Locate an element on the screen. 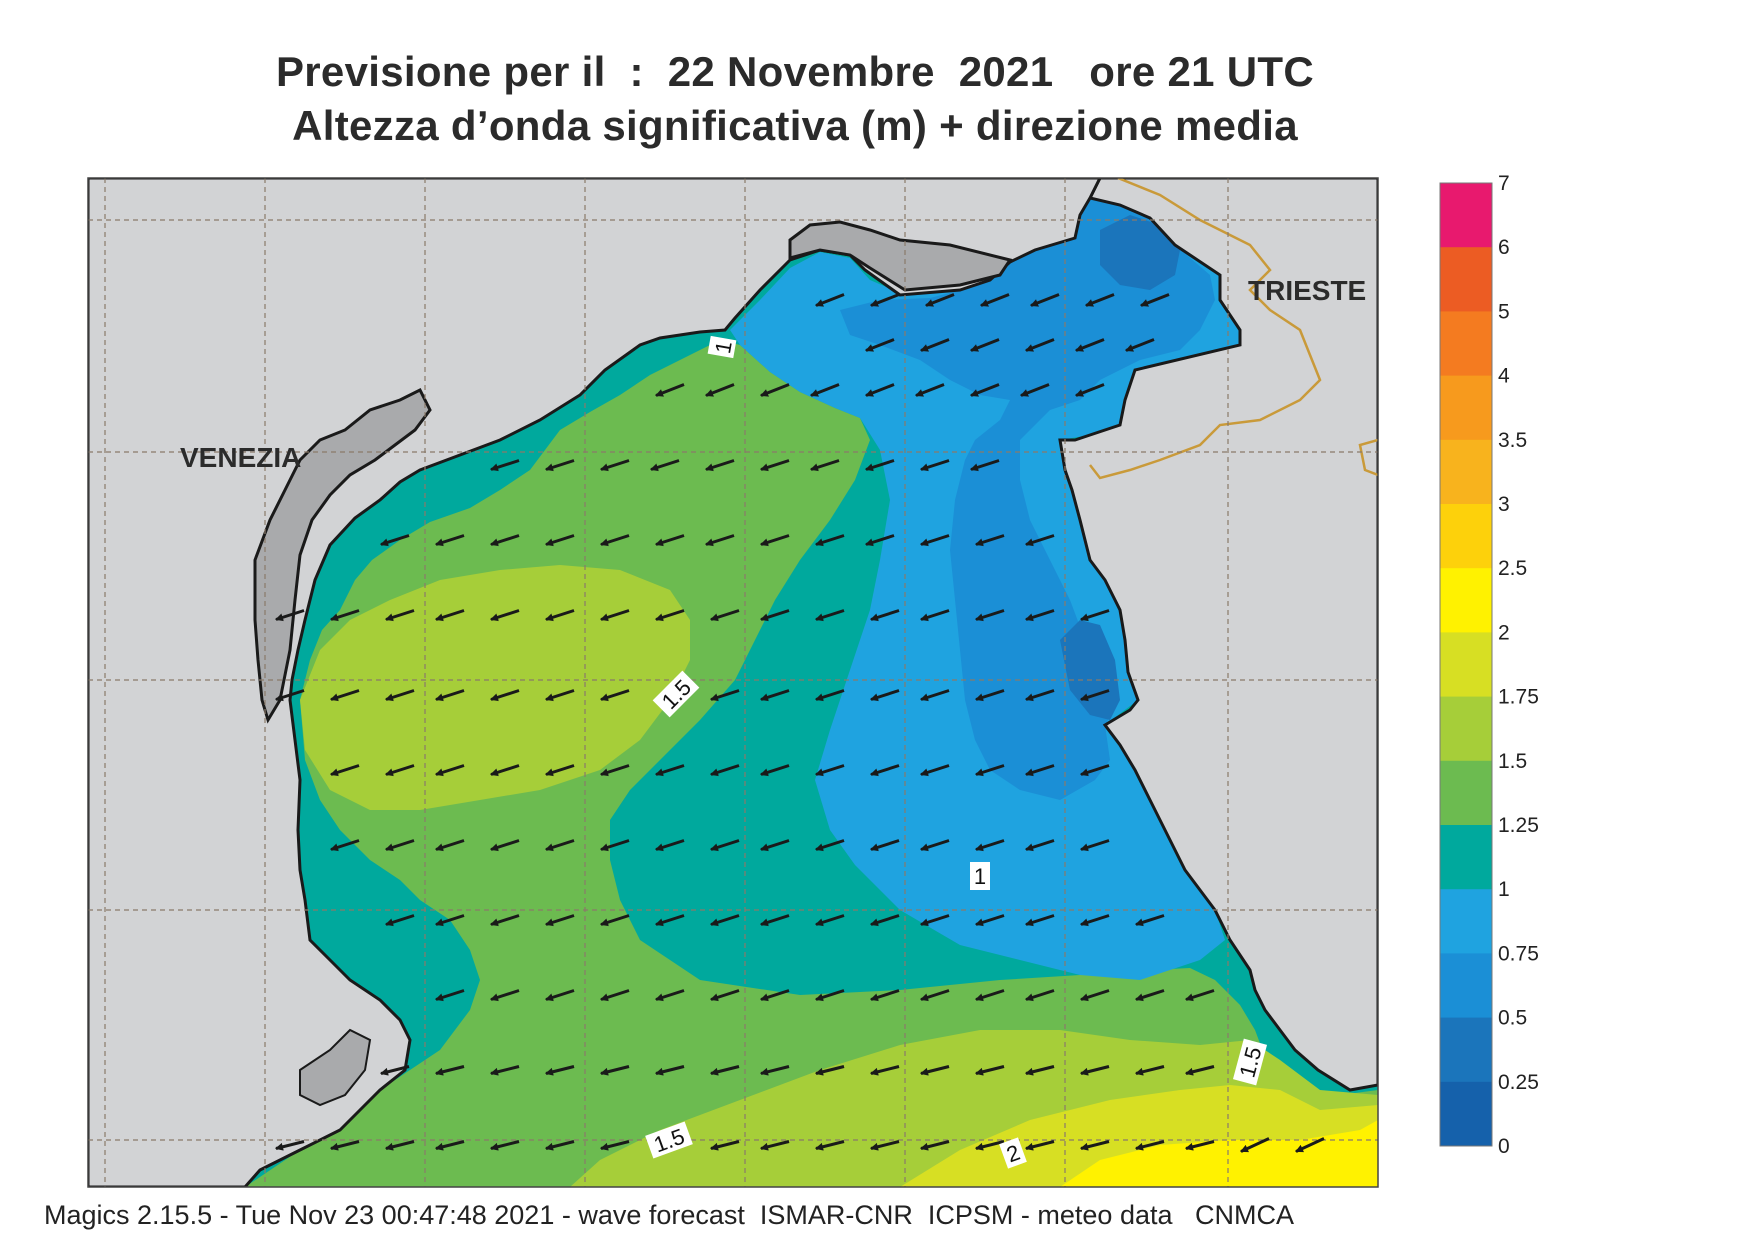 This screenshot has height=1242, width=1755. legend-label: 0.25 is located at coordinates (1518, 1082).